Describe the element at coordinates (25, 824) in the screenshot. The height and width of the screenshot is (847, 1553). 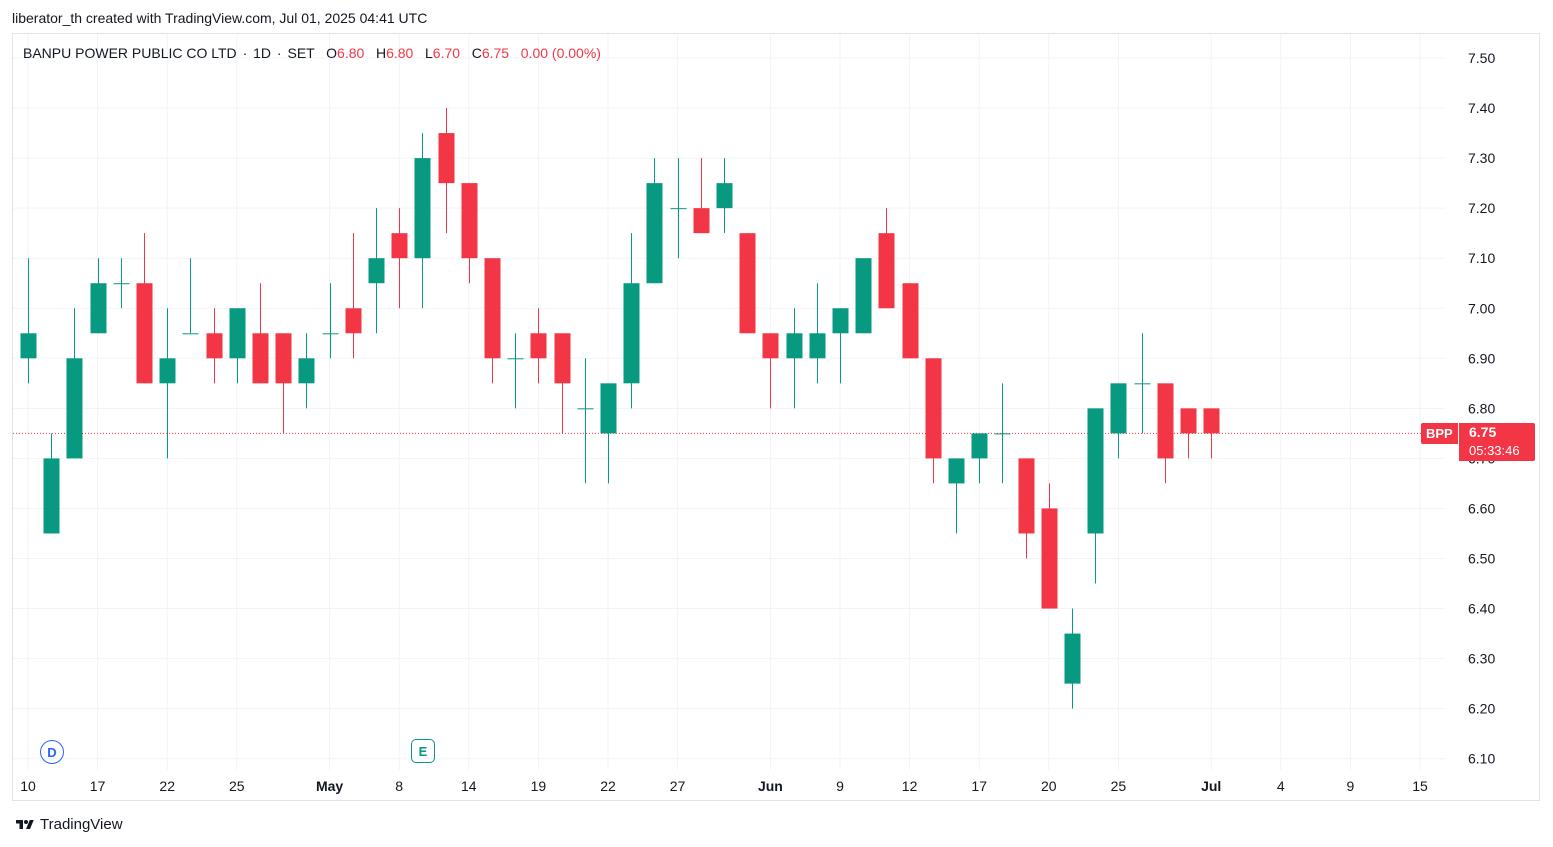
I see `tradingview-logo-icon` at that location.